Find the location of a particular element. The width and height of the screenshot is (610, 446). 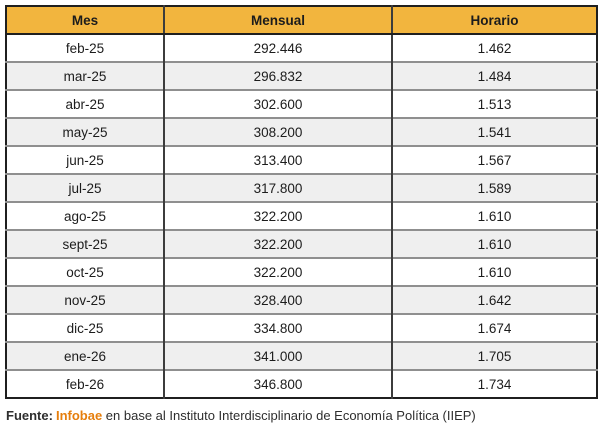

header-row: Mes Mensual Horario is located at coordinates (301, 20).